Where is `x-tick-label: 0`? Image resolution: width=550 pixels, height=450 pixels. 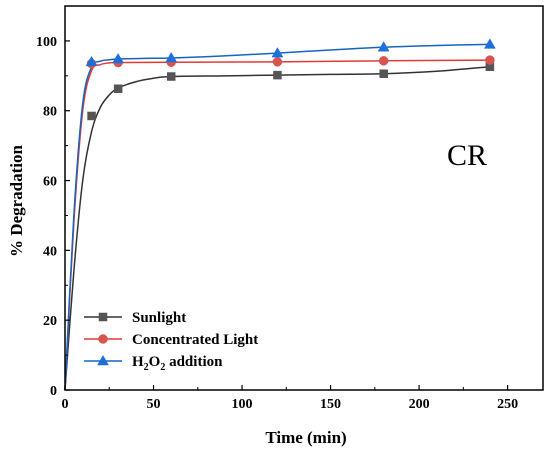
x-tick-label: 0 is located at coordinates (65, 404).